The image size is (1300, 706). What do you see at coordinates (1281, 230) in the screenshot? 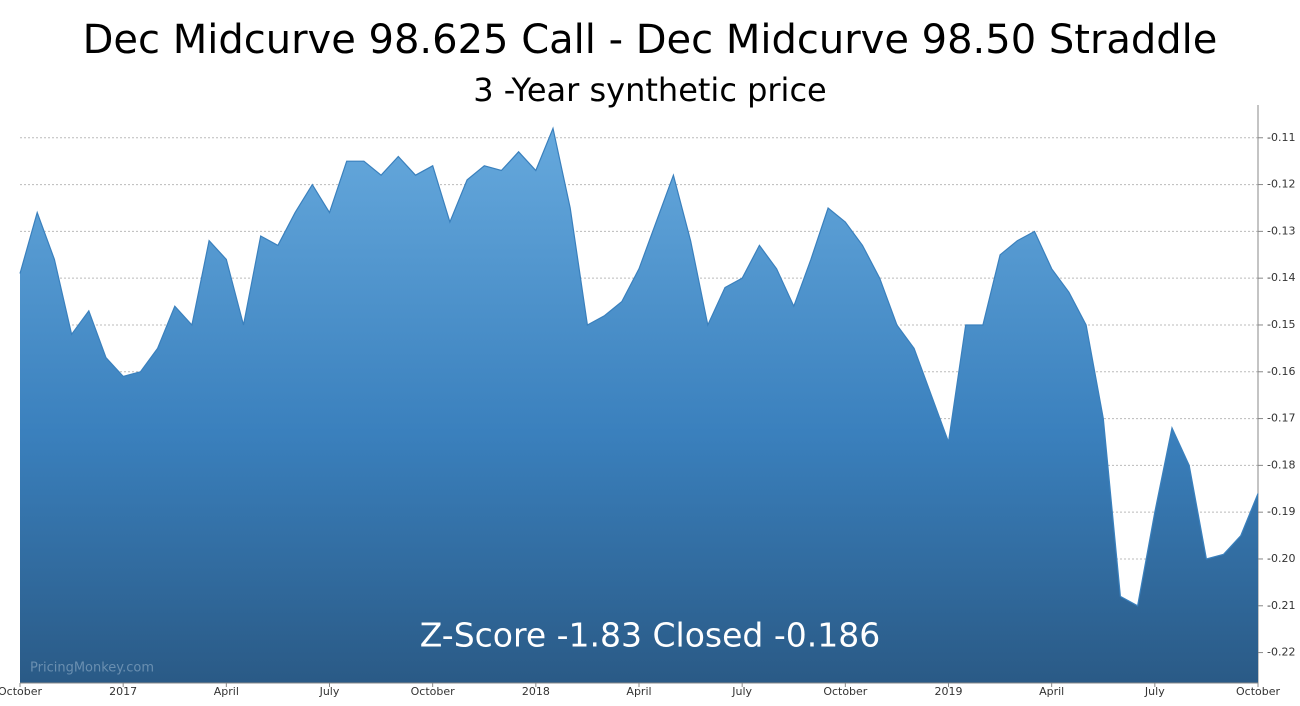
I see `y-tick-label: -0.13` at bounding box center [1281, 230].